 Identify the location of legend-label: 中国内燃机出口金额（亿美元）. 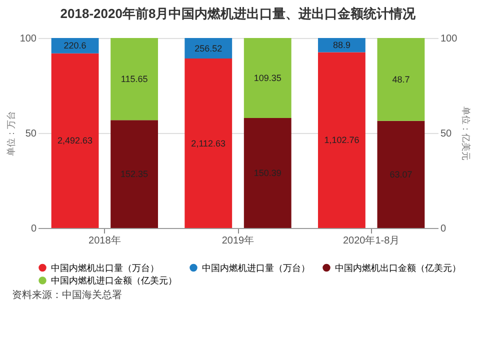
(398, 267).